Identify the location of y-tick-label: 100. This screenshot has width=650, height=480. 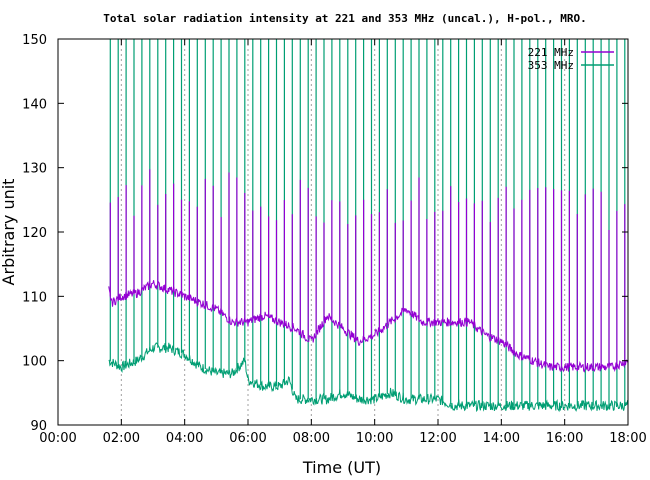
(34, 362).